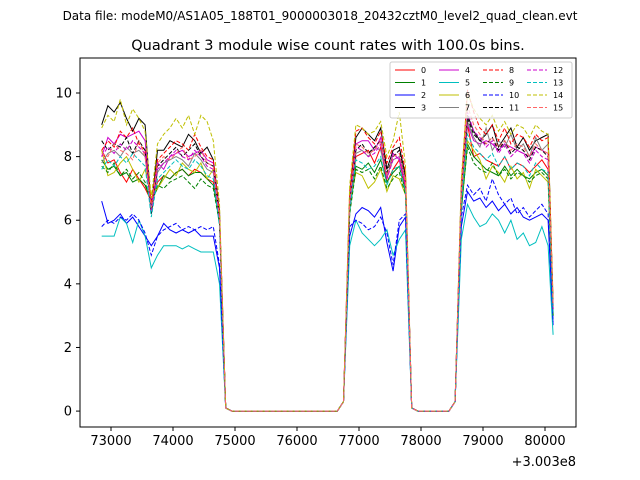  What do you see at coordinates (511, 70) in the screenshot?
I see `legend-label-8: 8` at bounding box center [511, 70].